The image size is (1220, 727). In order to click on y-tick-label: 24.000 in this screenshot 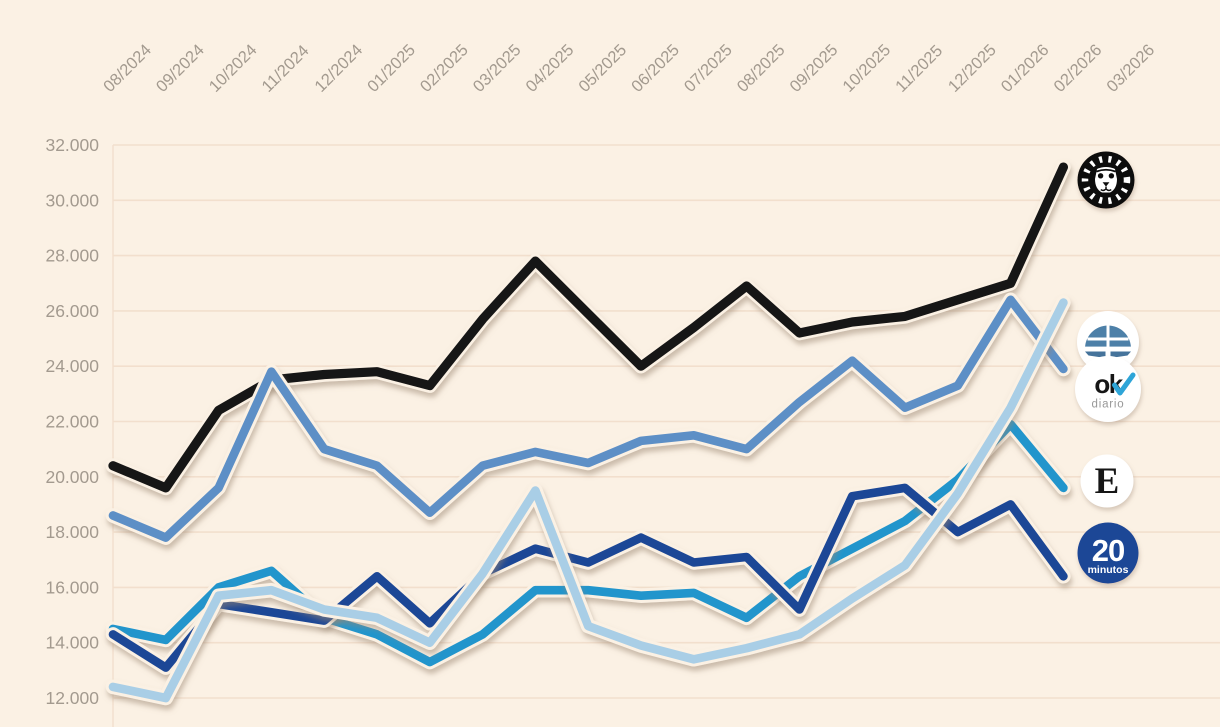, I will do `click(72, 366)`.